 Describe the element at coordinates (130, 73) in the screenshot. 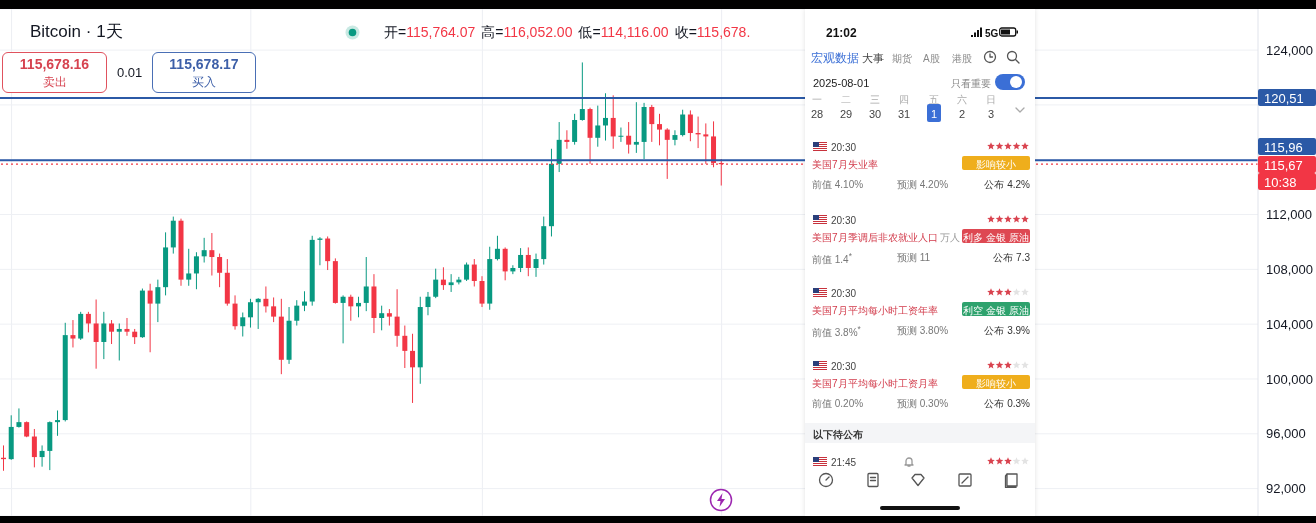

I see `annotation: 0.01` at that location.